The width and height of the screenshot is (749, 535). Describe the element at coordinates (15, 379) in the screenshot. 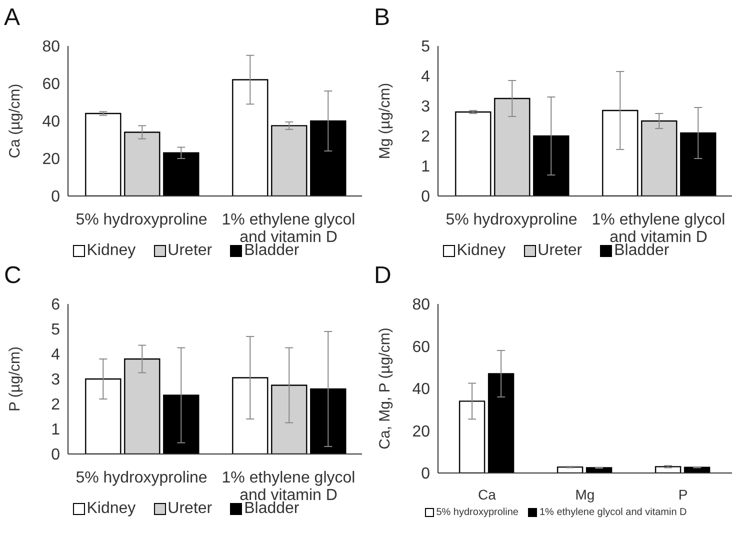

I see `y-axis-title: P (µg/cm)` at that location.